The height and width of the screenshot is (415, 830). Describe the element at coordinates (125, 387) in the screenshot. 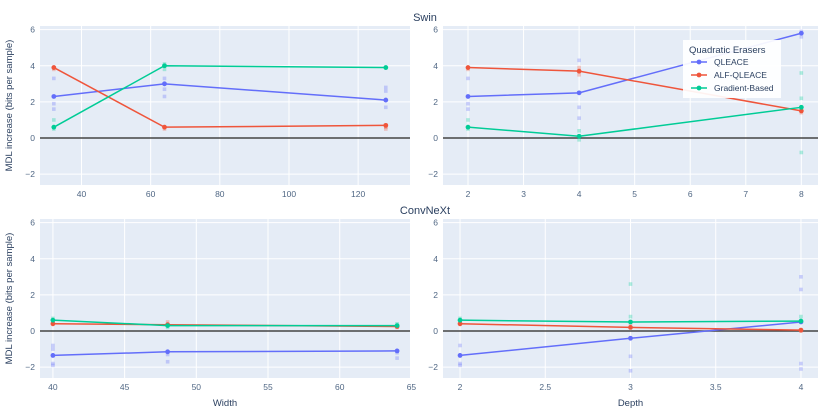

I see `x-tick-label: 45` at that location.